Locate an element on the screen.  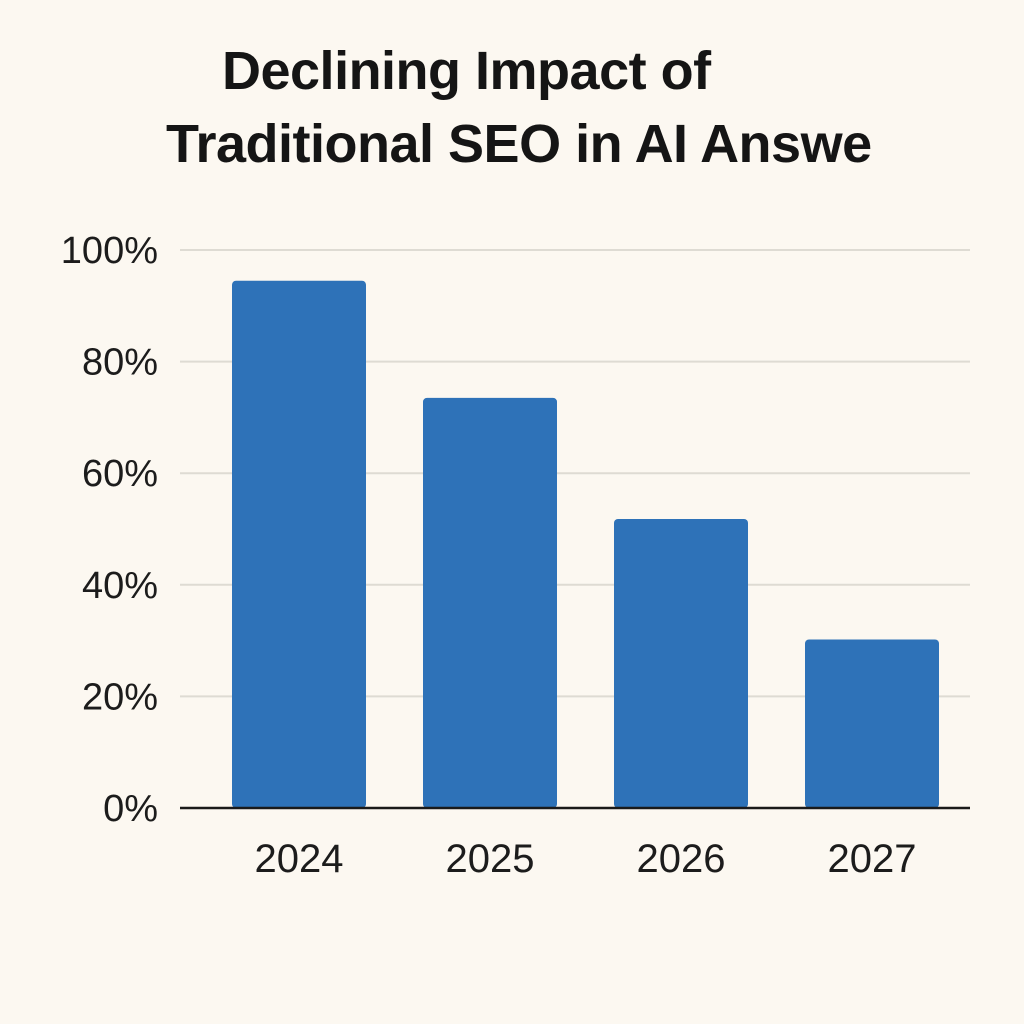
y-tick-label: 20% is located at coordinates (120, 697).